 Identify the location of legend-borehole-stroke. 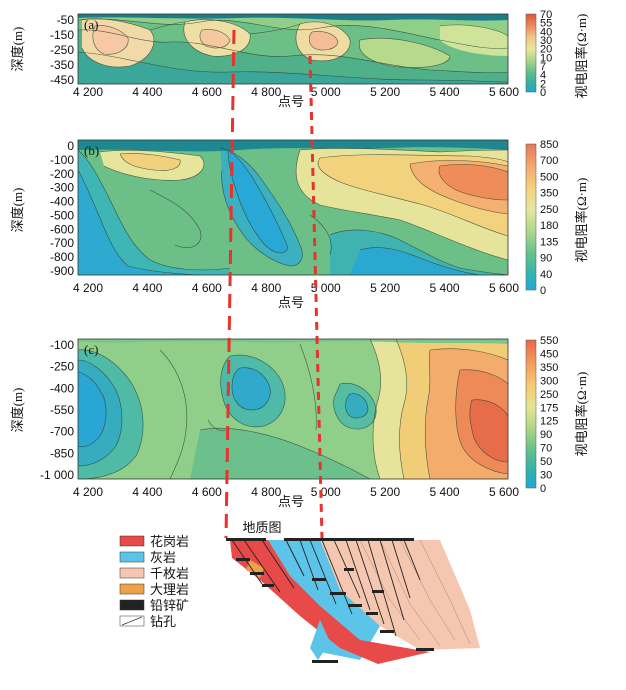
(132, 621).